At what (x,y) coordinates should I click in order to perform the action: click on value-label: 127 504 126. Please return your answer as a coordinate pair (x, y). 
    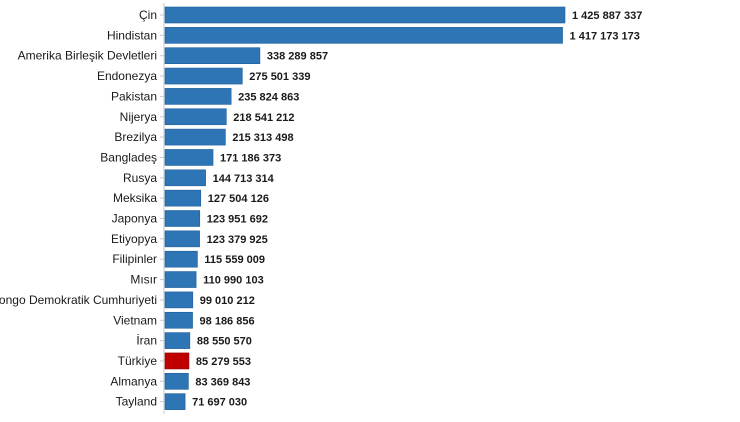
    Looking at the image, I should click on (238, 199).